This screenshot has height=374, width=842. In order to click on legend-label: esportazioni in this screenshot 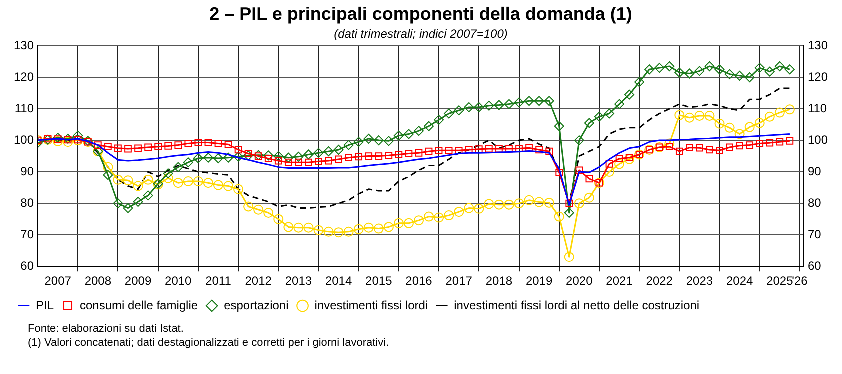, I will do `click(256, 305)`.